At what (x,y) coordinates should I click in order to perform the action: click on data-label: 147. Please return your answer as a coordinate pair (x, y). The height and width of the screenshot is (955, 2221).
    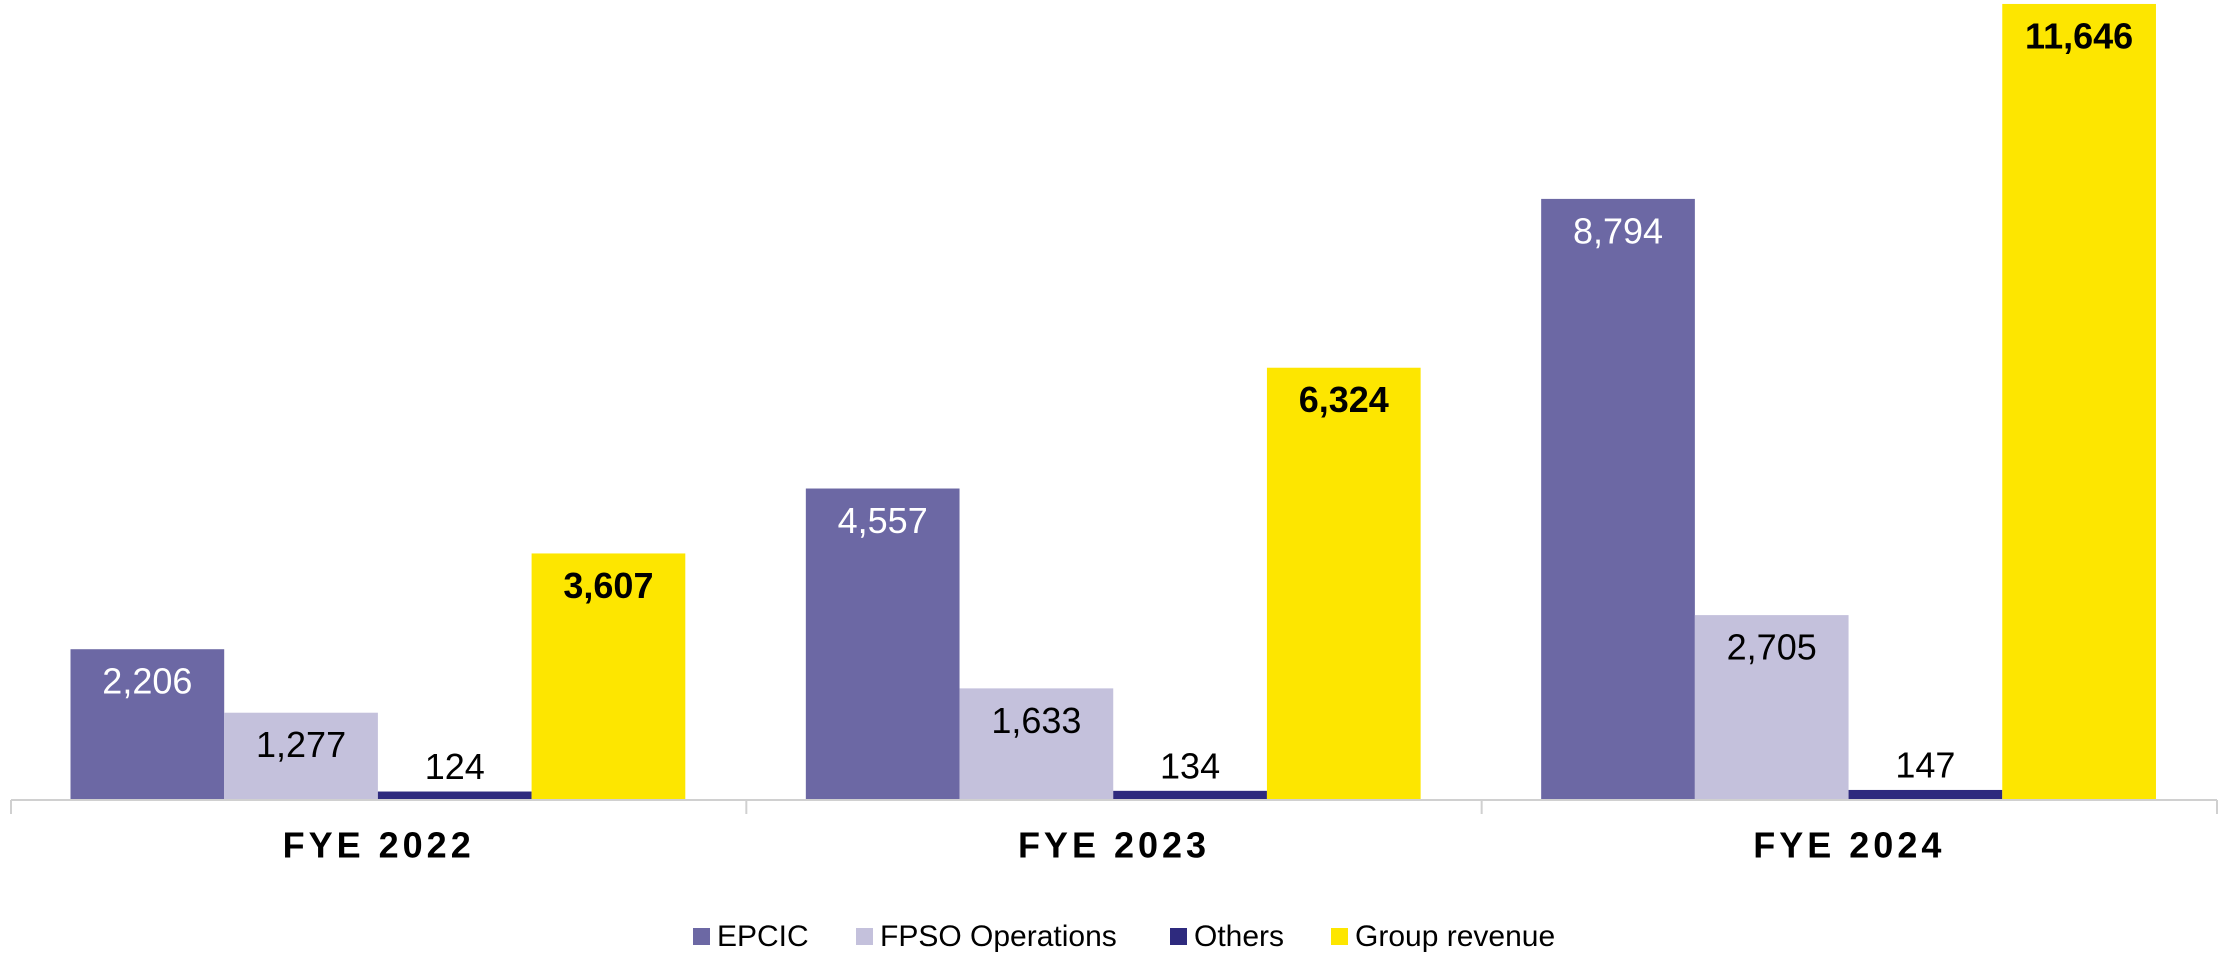
    Looking at the image, I should click on (1925, 764).